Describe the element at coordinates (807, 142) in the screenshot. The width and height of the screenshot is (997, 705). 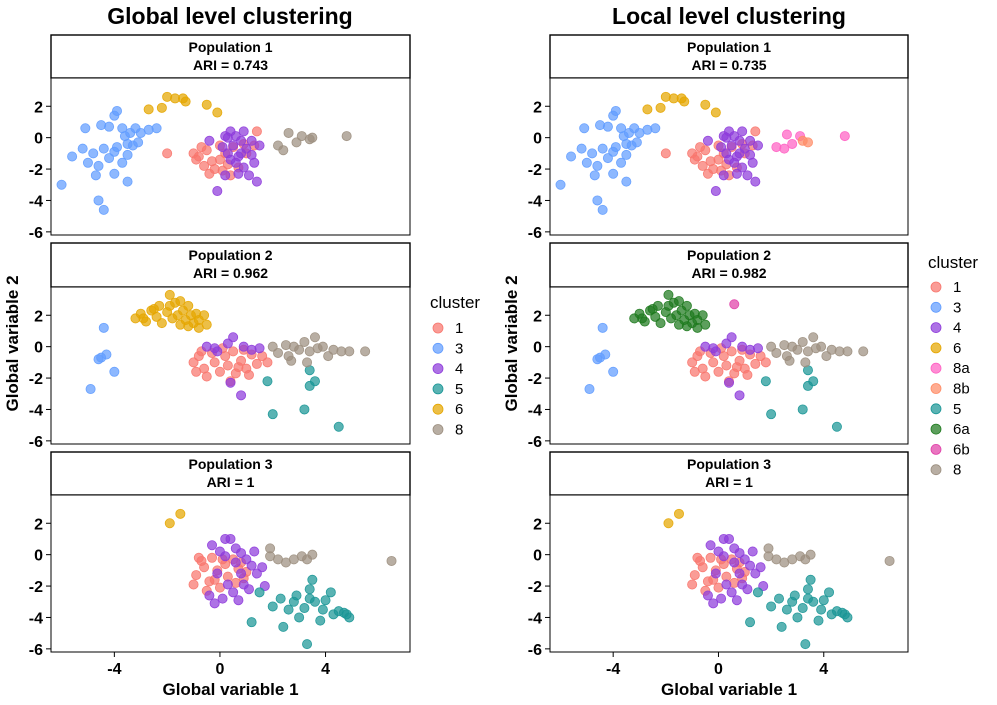
I see `data-point-cluster-8b` at that location.